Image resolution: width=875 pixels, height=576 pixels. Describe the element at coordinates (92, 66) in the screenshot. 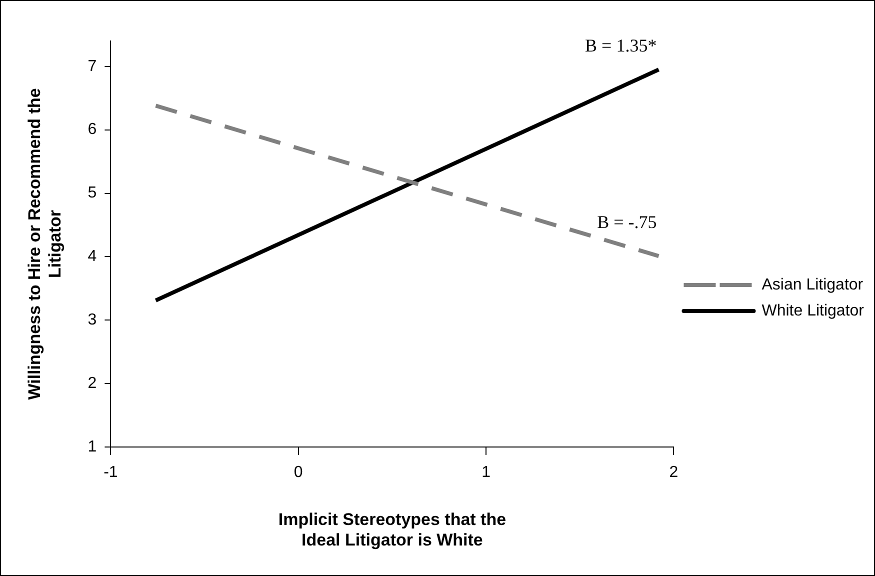

I see `y-tick-label: 7` at that location.